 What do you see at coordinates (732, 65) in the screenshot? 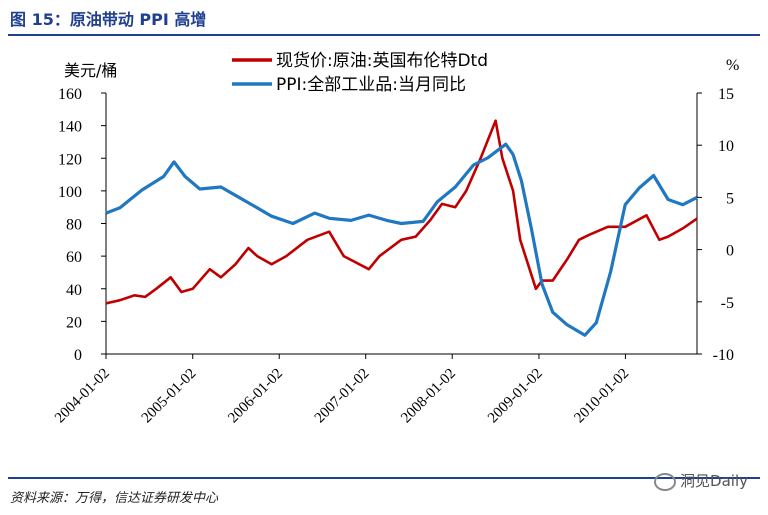
I see `right-axis-label: %` at bounding box center [732, 65].